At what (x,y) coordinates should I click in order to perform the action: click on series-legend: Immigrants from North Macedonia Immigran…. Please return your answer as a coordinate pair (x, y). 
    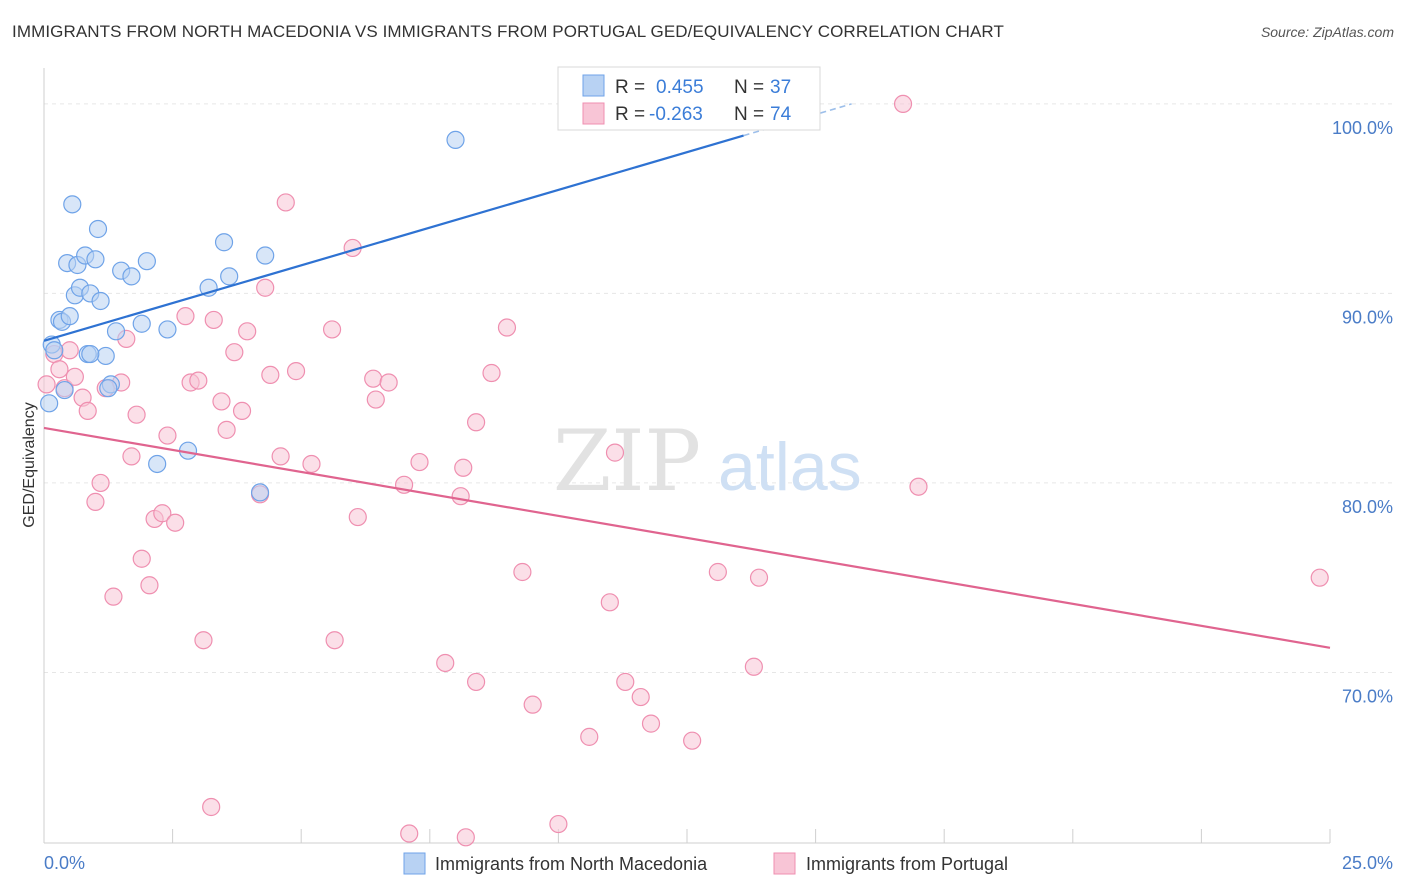
    Looking at the image, I should click on (705, 863).